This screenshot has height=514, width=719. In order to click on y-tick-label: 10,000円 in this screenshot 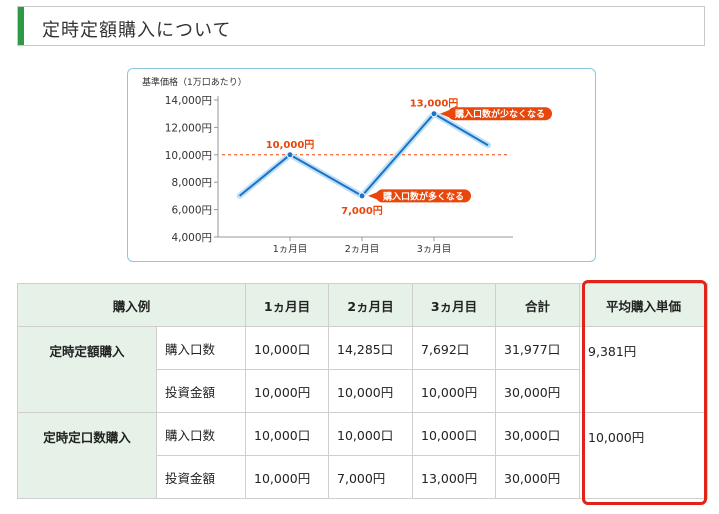, I will do `click(188, 156)`.